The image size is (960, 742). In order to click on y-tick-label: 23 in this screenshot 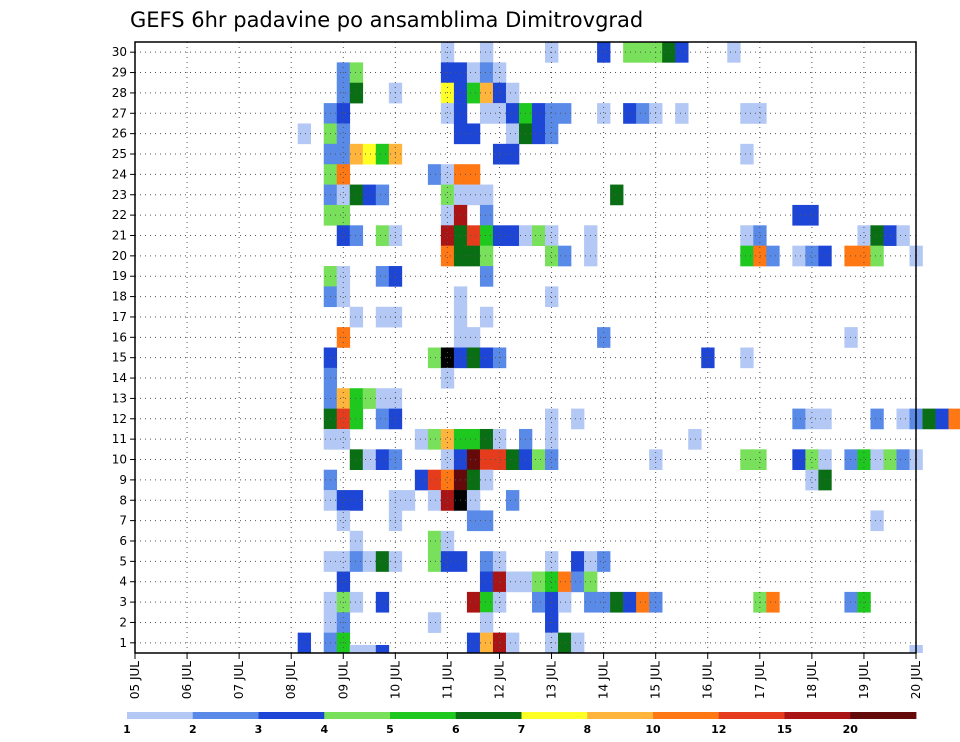, I will do `click(119, 195)`.